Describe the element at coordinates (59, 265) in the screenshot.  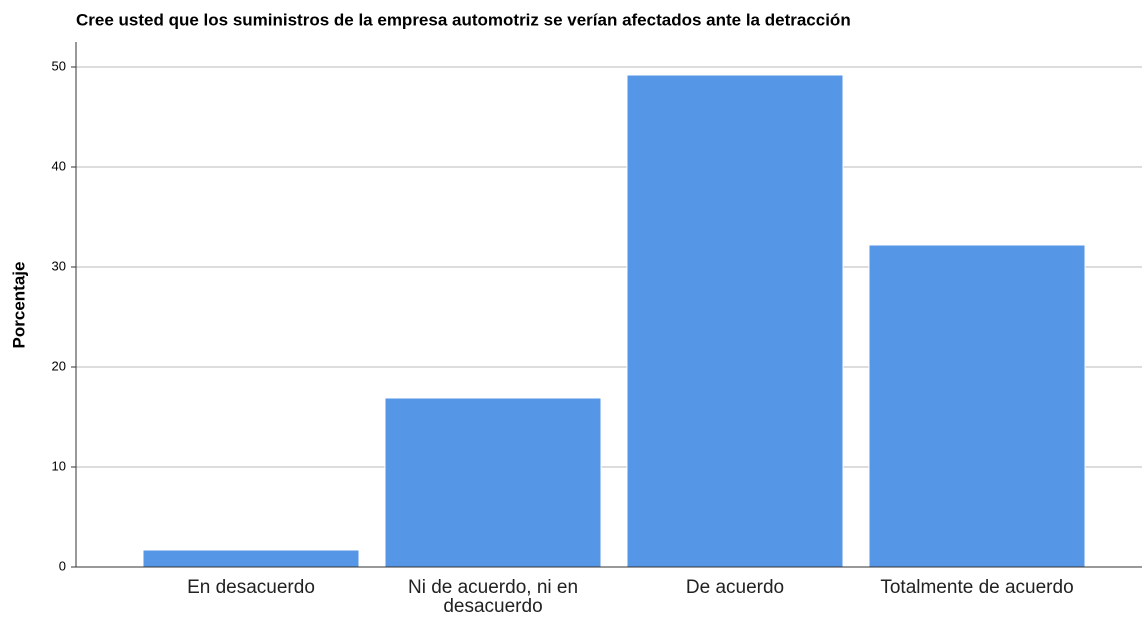
I see `y-tick-label: 30` at that location.